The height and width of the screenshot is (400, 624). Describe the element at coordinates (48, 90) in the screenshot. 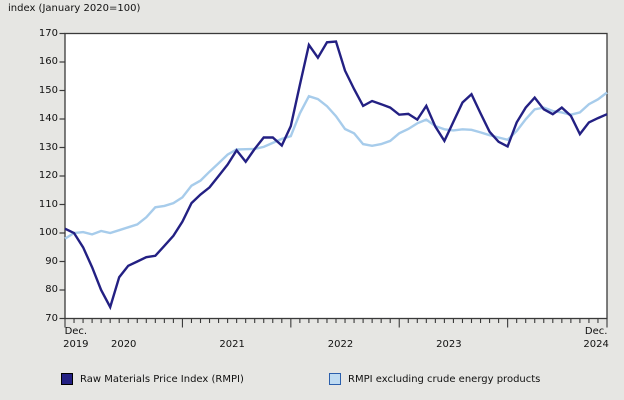

I see `y-tick-label: 150` at that location.